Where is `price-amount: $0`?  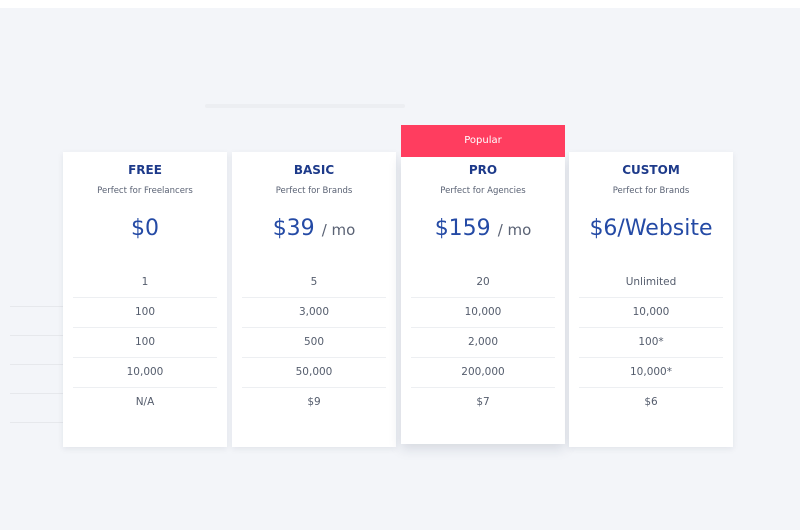
price-amount: $0 is located at coordinates (145, 228).